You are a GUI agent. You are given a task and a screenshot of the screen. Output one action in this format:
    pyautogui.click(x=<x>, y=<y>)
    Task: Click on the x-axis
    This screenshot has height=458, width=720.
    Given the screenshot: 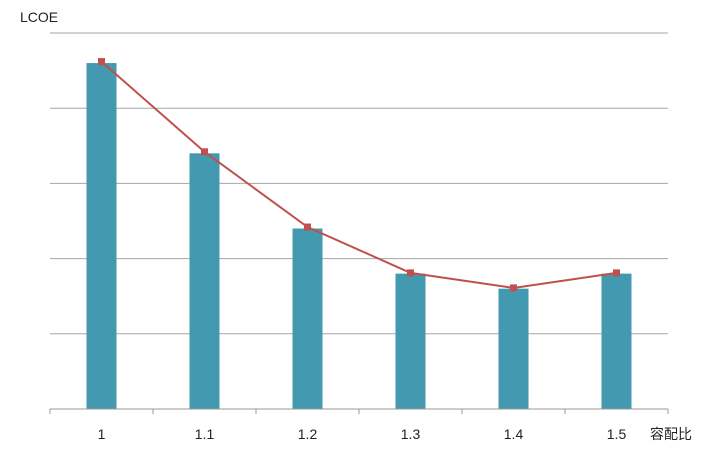 What is the action you would take?
    pyautogui.click(x=359, y=411)
    